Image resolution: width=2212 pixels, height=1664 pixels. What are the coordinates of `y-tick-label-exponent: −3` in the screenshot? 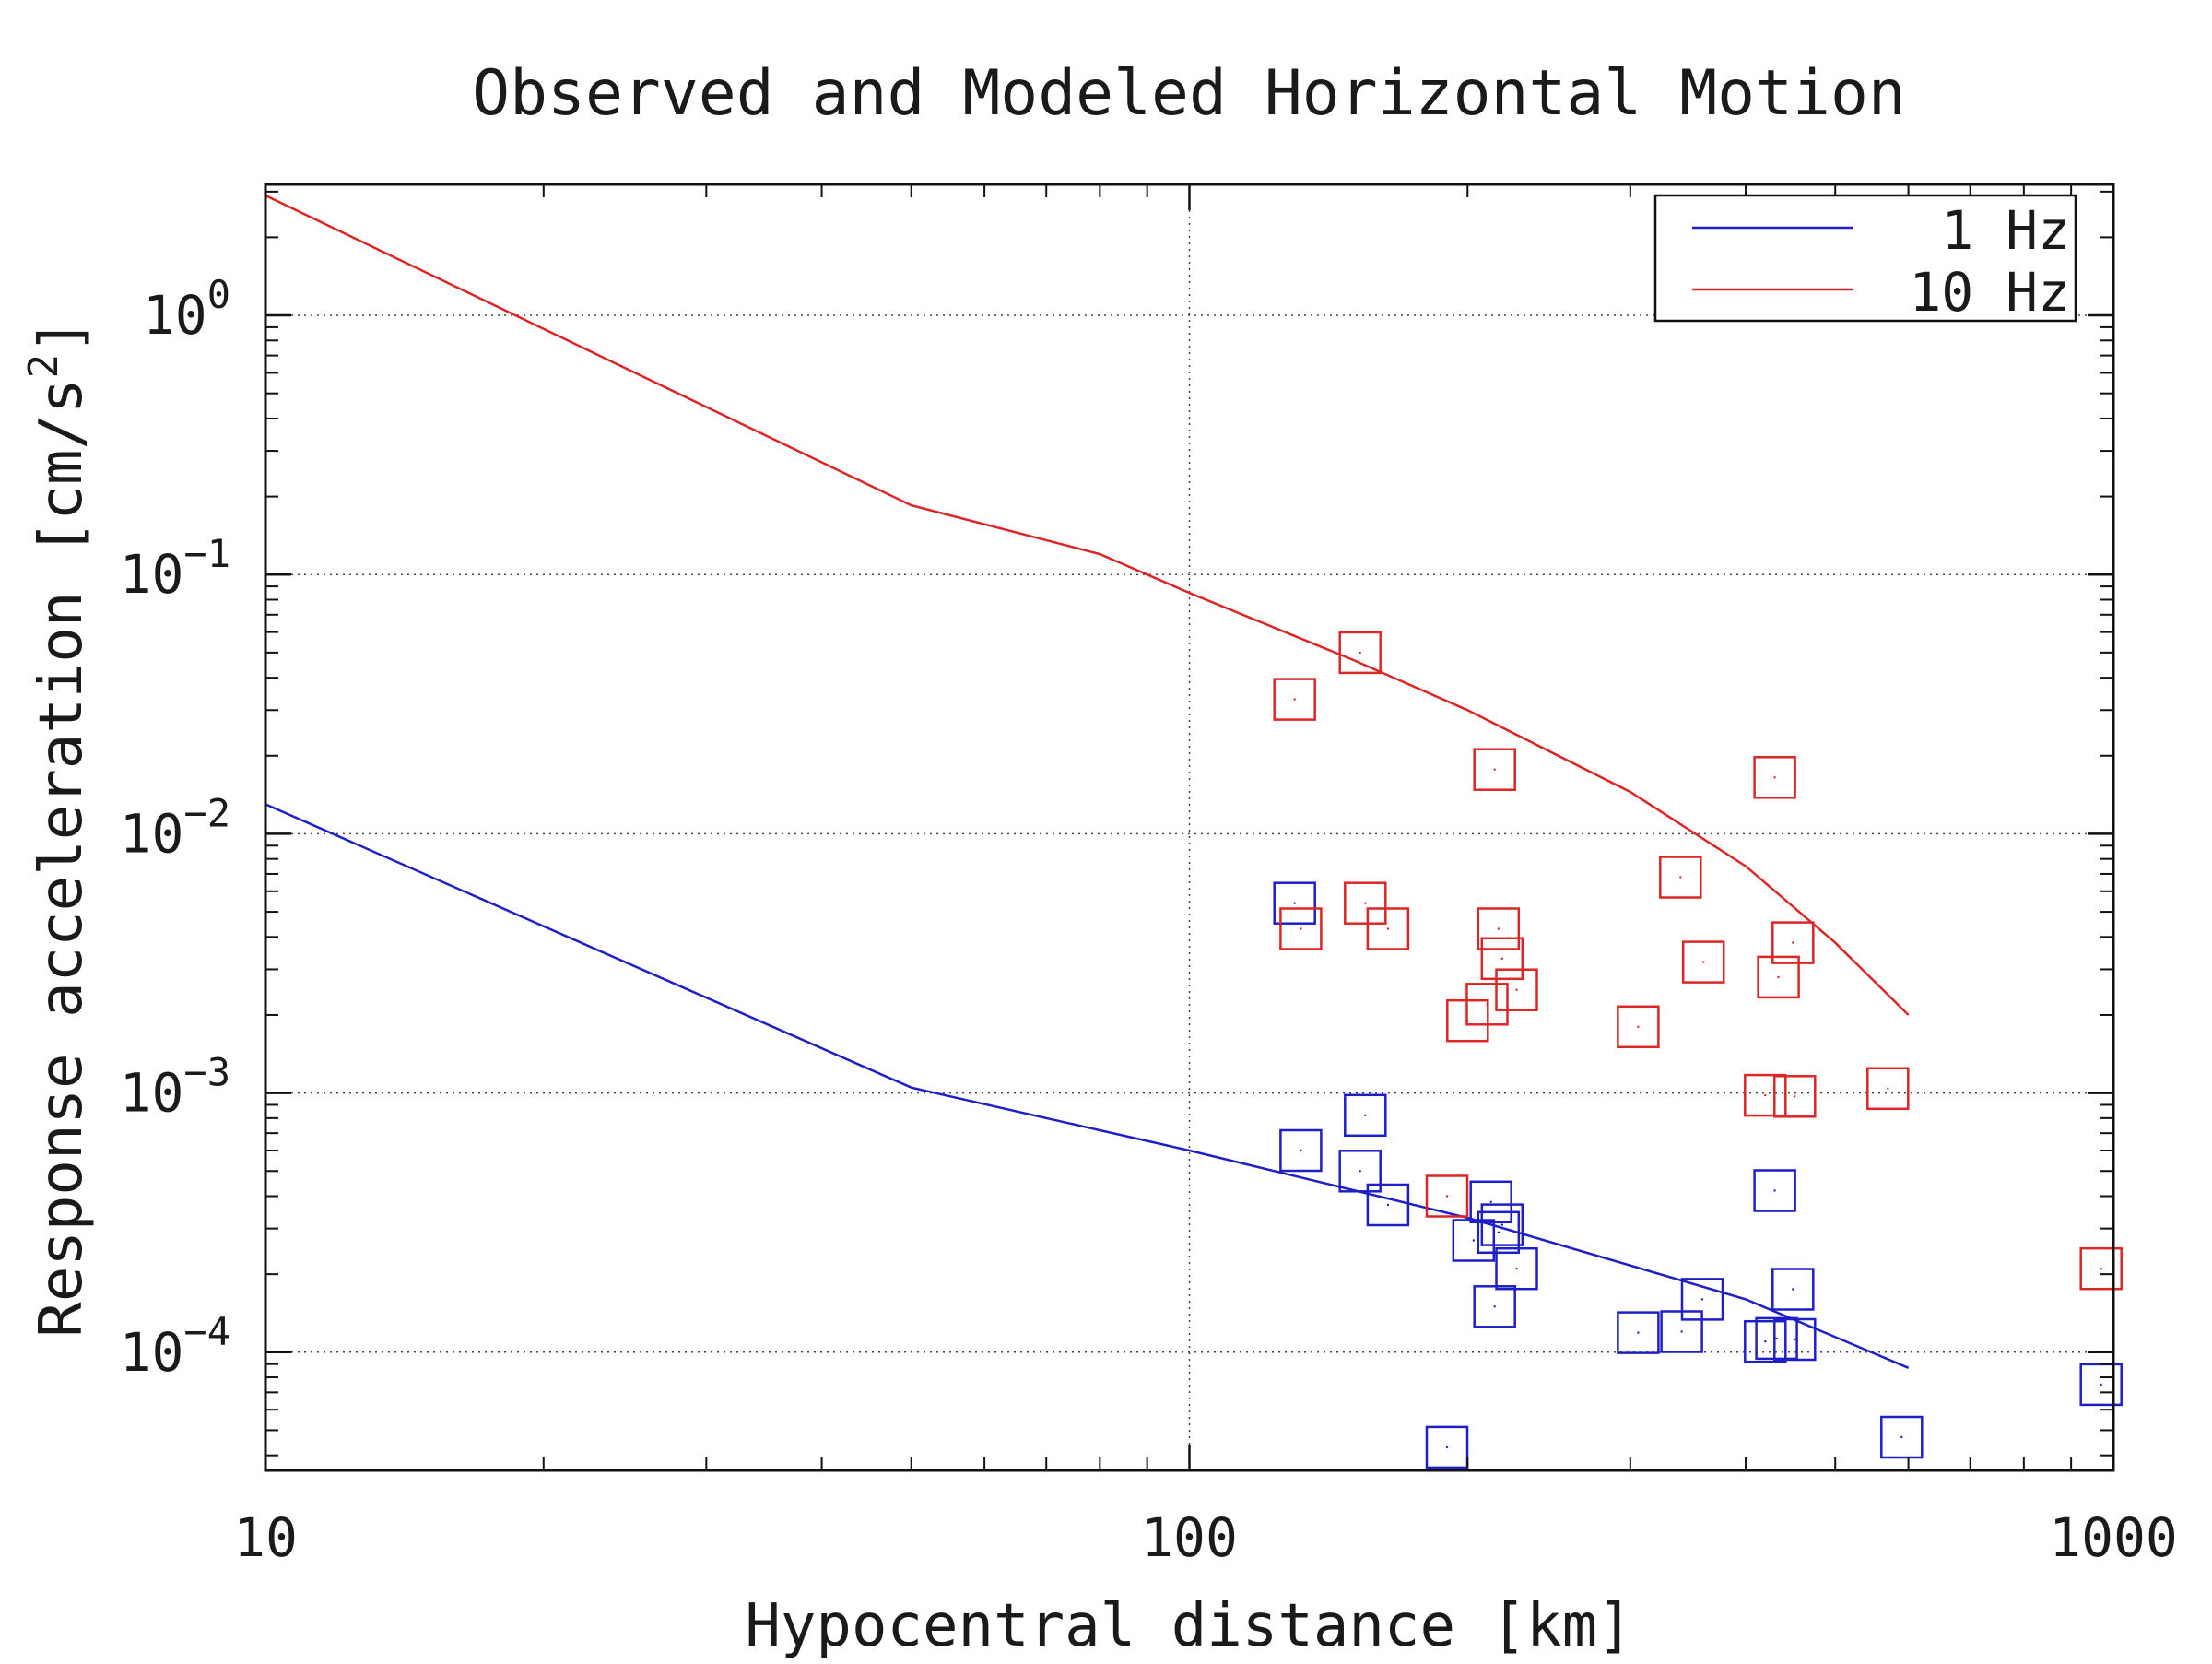 It's located at (206, 1072).